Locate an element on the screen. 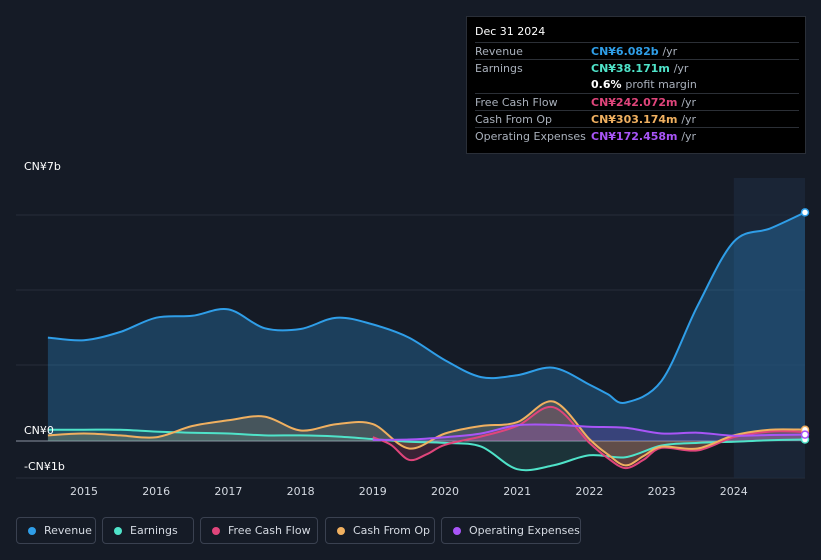 The width and height of the screenshot is (821, 560). line-free-cash-flow is located at coordinates (589, 437).